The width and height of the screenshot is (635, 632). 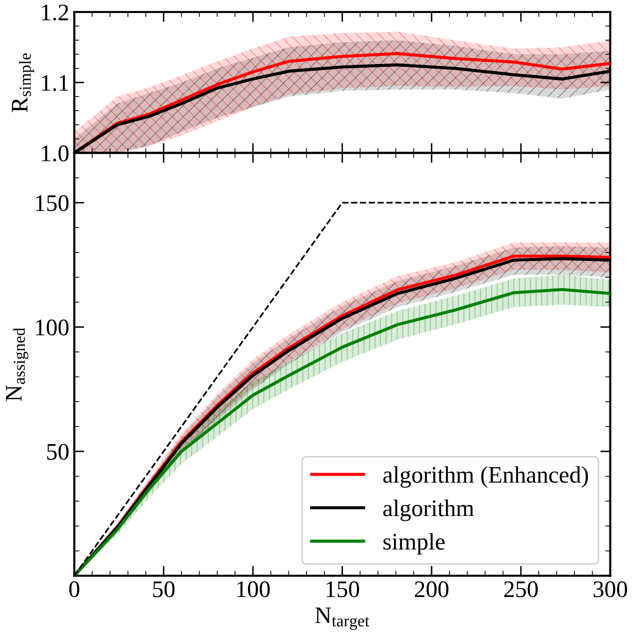 I want to click on x-tick-label: 50, so click(x=164, y=589).